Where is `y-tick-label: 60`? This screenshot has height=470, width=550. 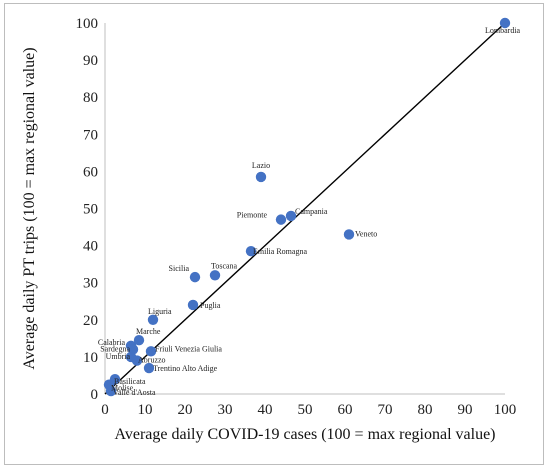
y-tick-label: 60 is located at coordinates (90, 172).